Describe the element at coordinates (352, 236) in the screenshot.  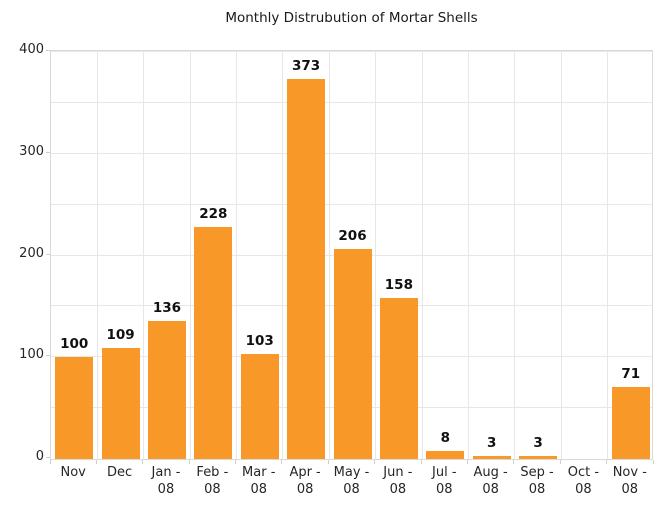
I see `bar-value-label: 206` at that location.